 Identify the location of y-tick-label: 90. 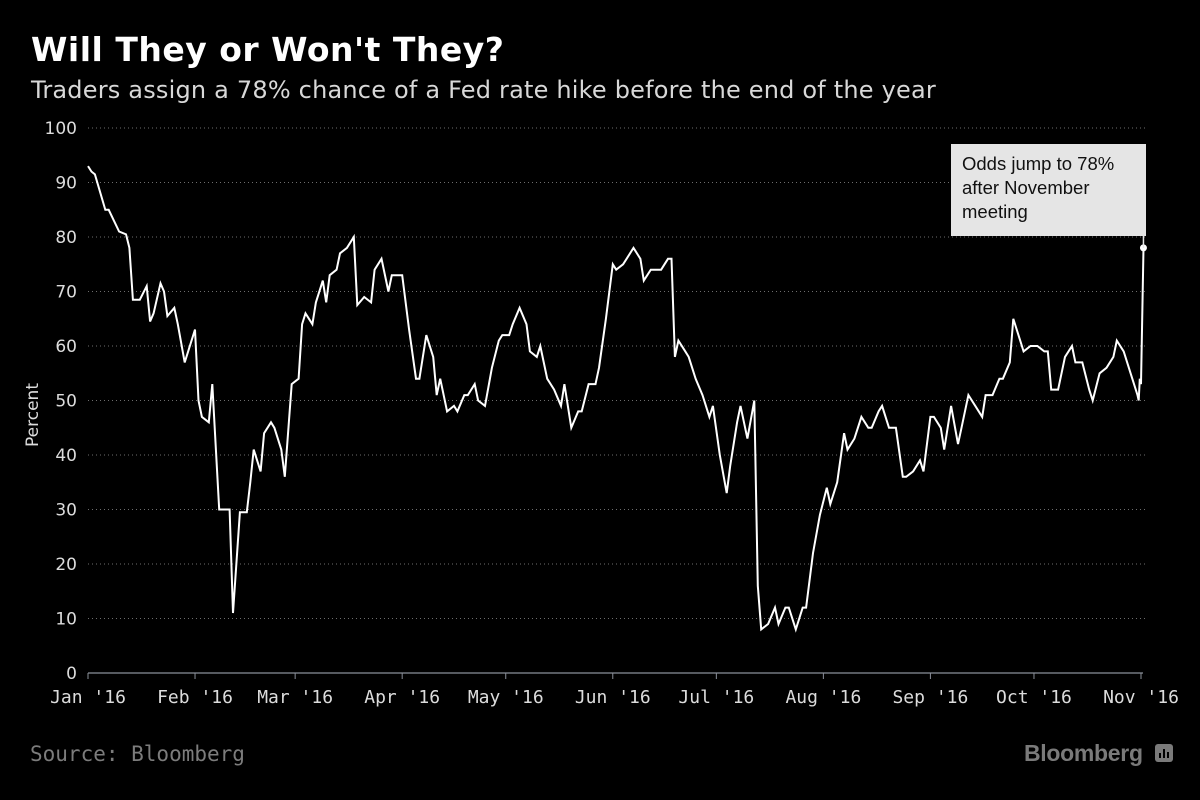
(66, 184).